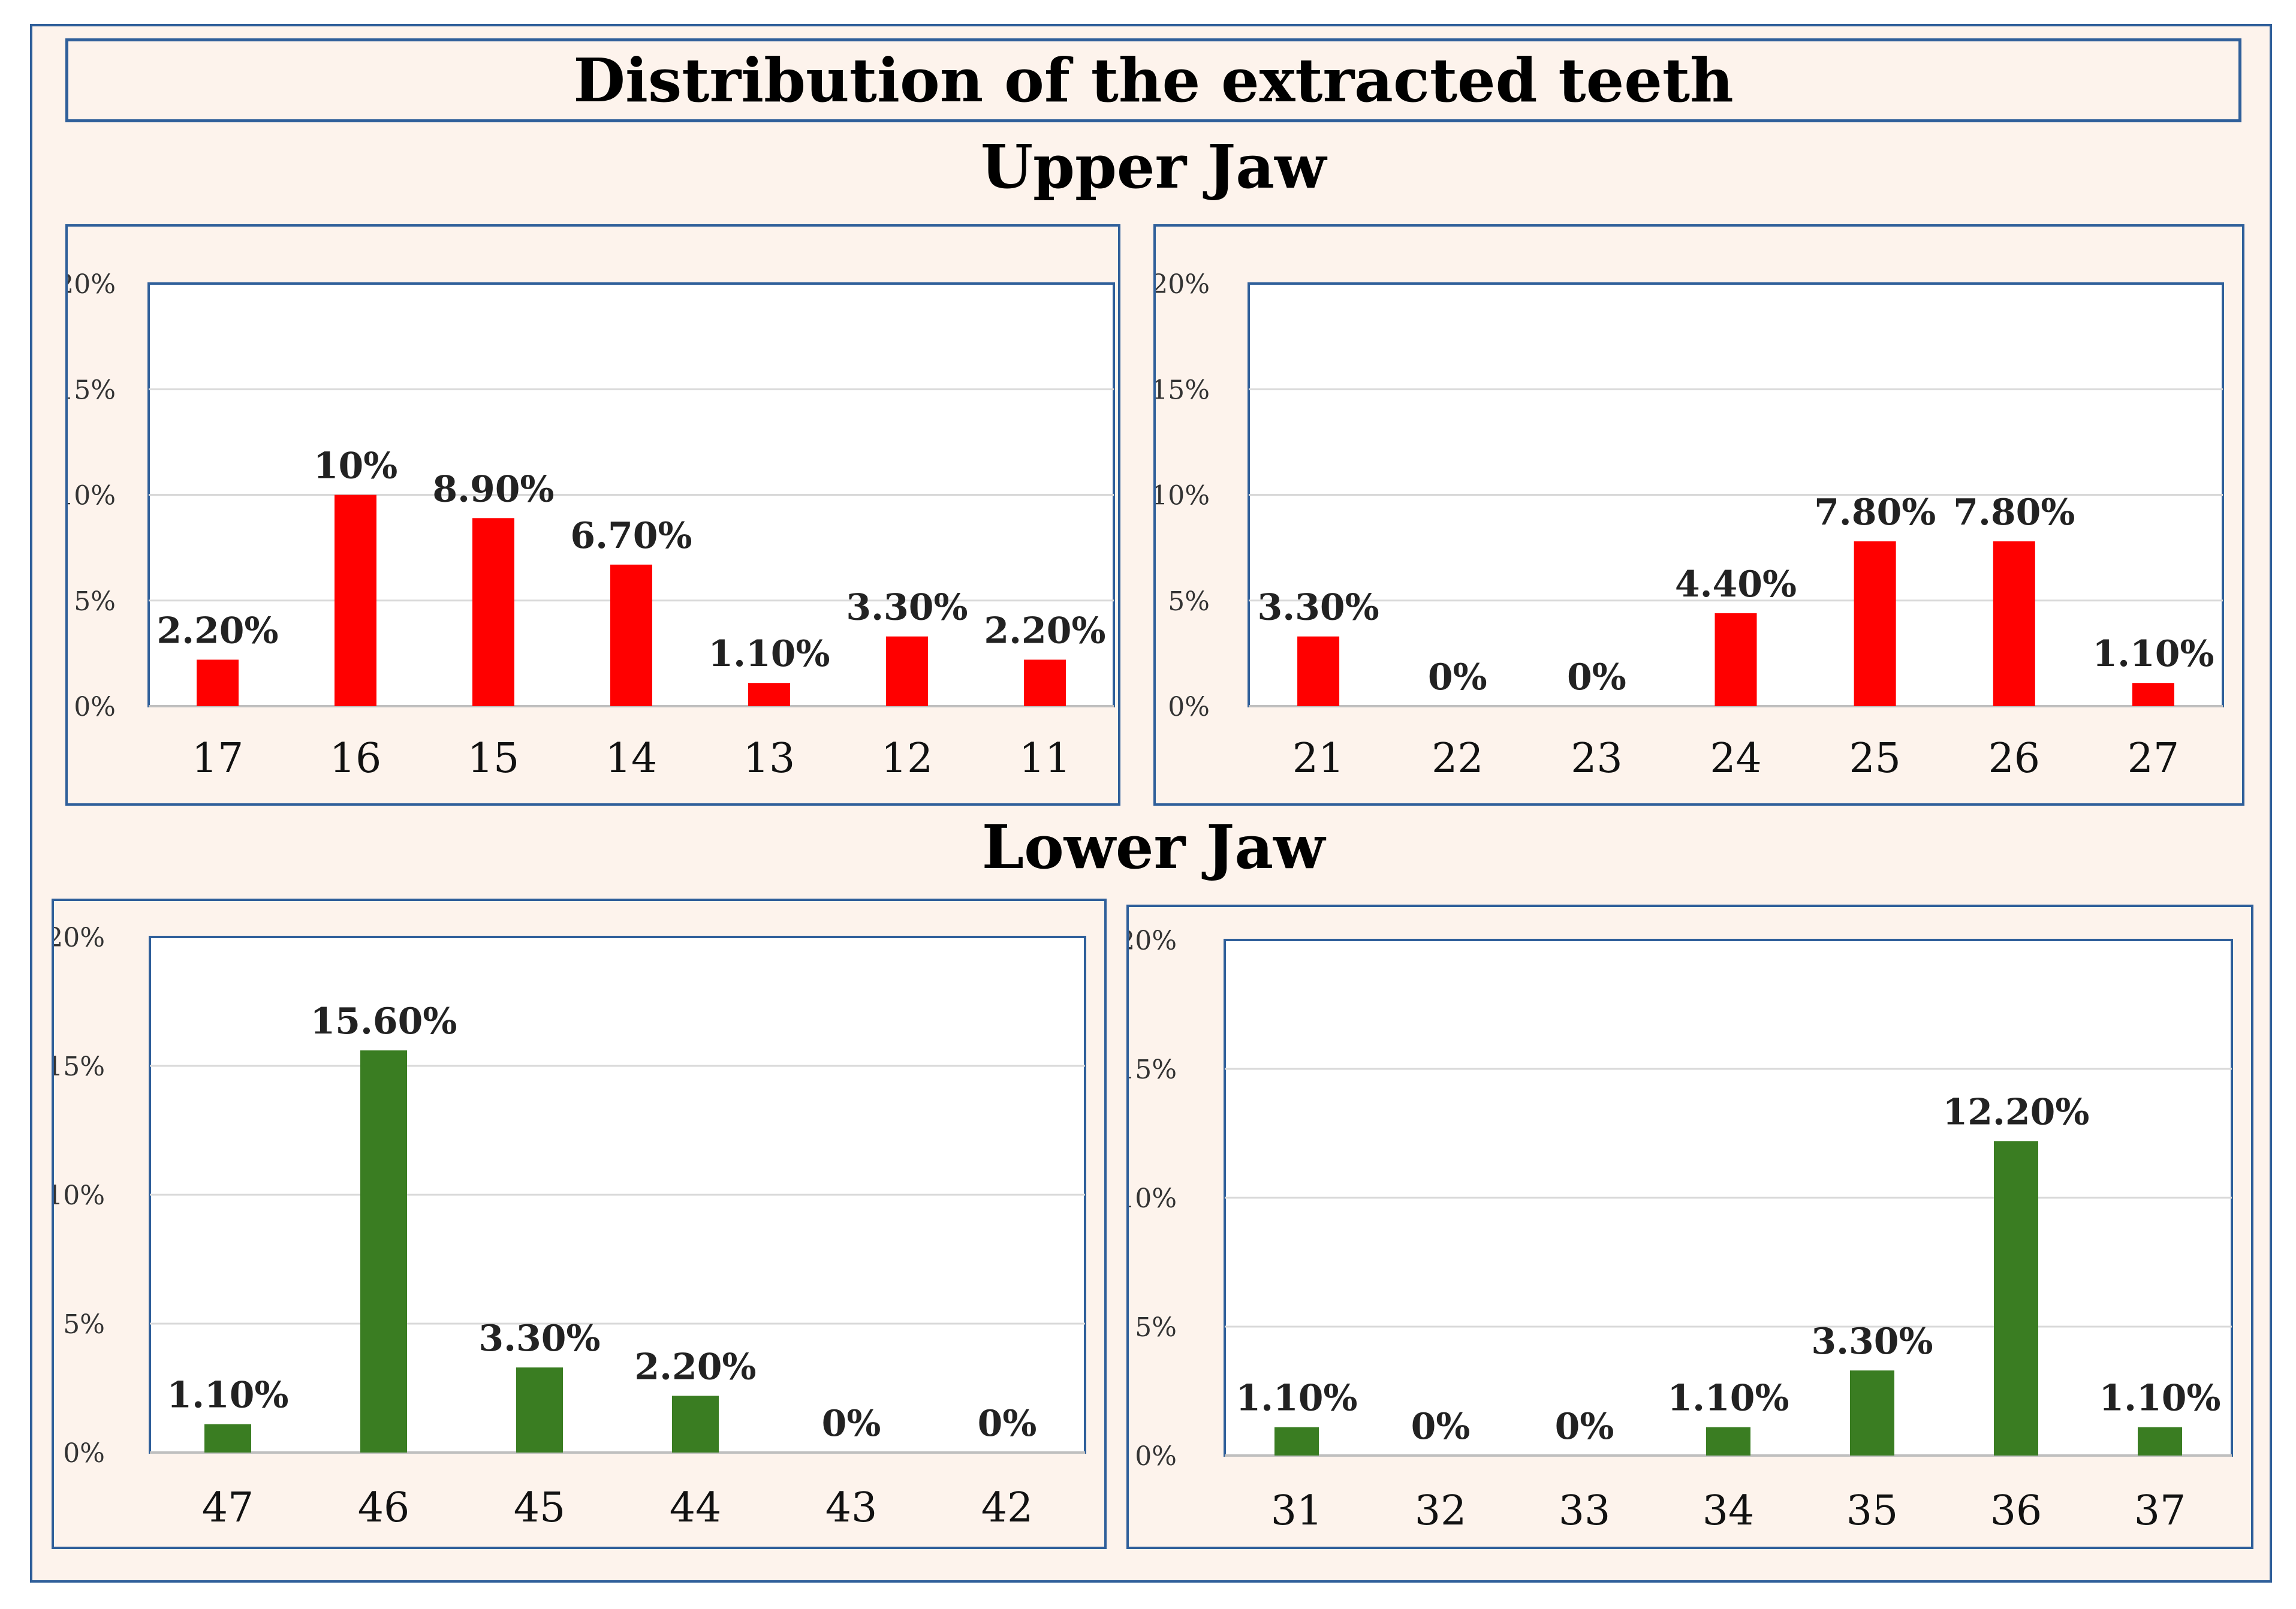 Image resolution: width=2296 pixels, height=1609 pixels. I want to click on x-tick-label: 27, so click(2154, 758).